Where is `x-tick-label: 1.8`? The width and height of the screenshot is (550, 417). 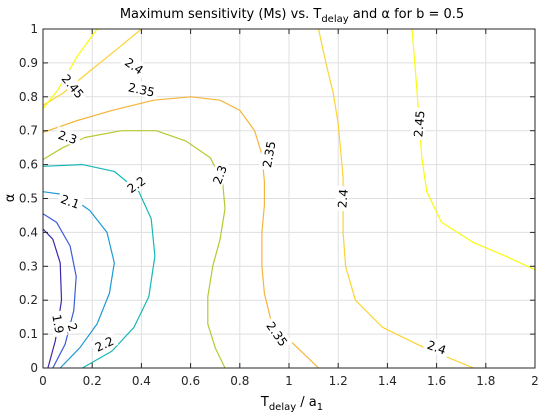 x-tick-label: 1.8 is located at coordinates (485, 381).